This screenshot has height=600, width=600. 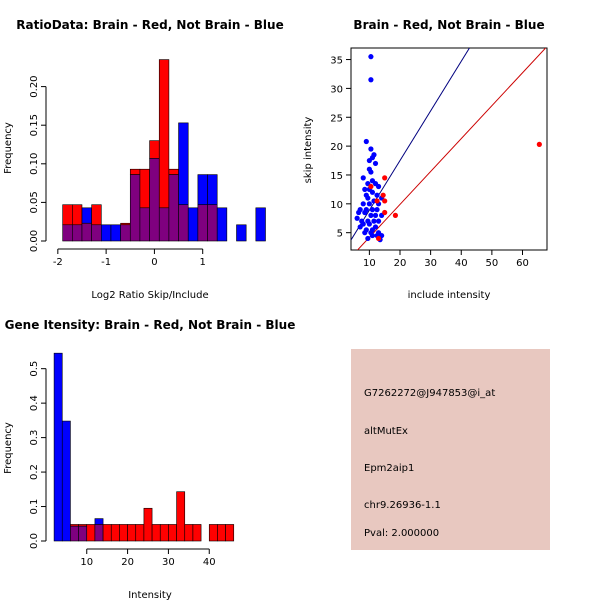 I want to click on gene-y-tick-label: 0.4, so click(x=34, y=403).